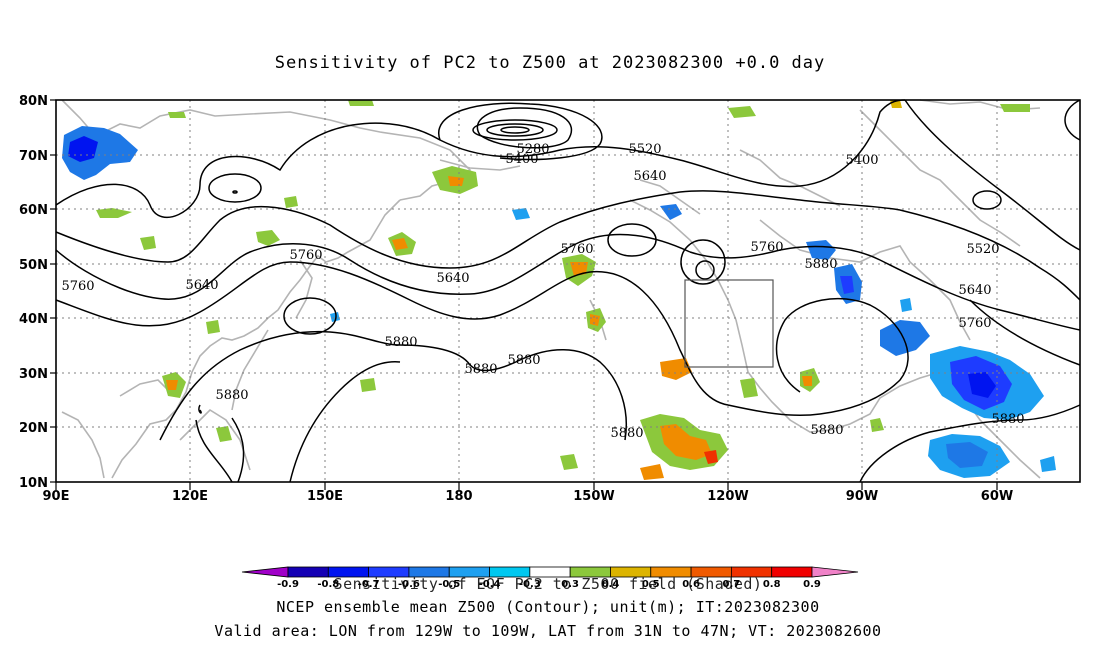  I want to click on valid-area-box, so click(729, 323).